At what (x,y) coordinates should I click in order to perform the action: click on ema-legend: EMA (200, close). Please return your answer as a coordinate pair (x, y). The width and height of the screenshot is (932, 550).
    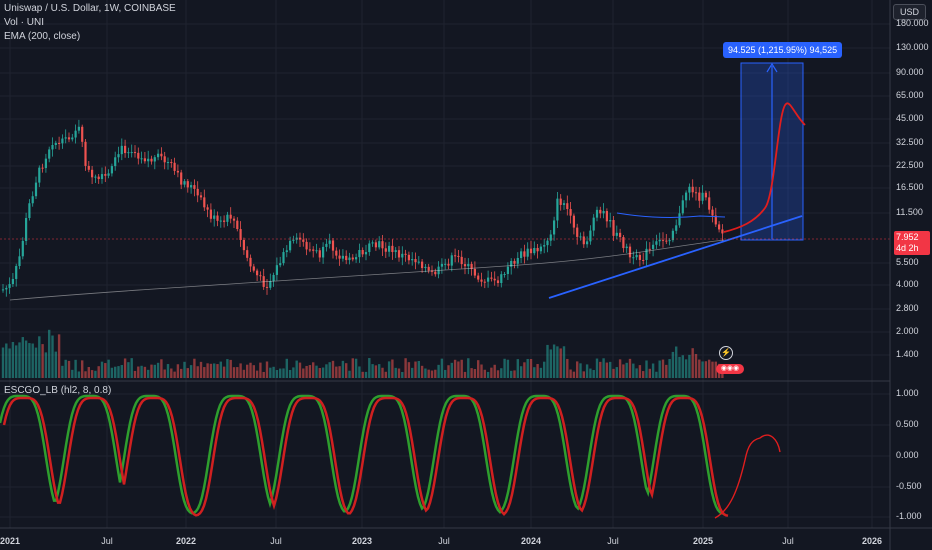
    Looking at the image, I should click on (42, 36).